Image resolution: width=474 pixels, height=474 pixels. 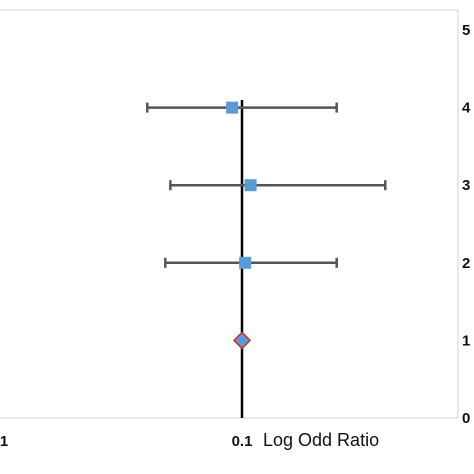 I want to click on y-tick-label: 2, so click(x=466, y=263).